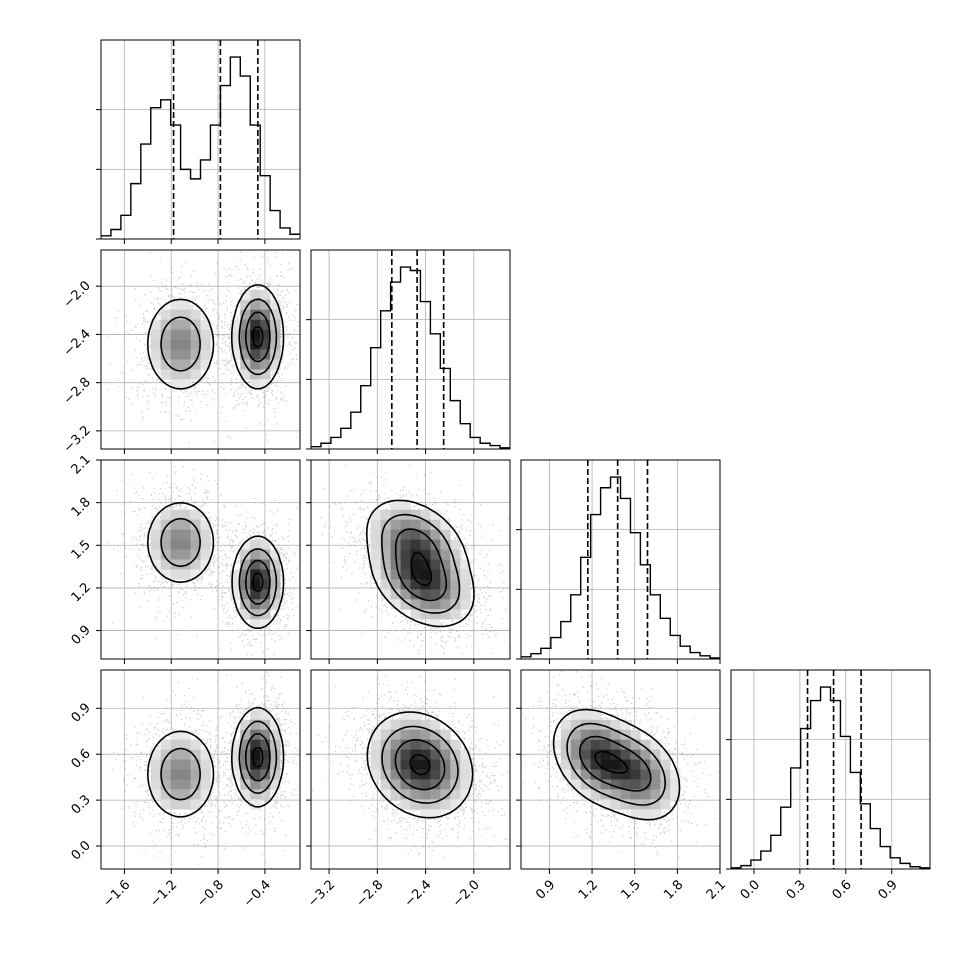 The image size is (970, 970). I want to click on x-tick-label: 2.1, so click(716, 889).